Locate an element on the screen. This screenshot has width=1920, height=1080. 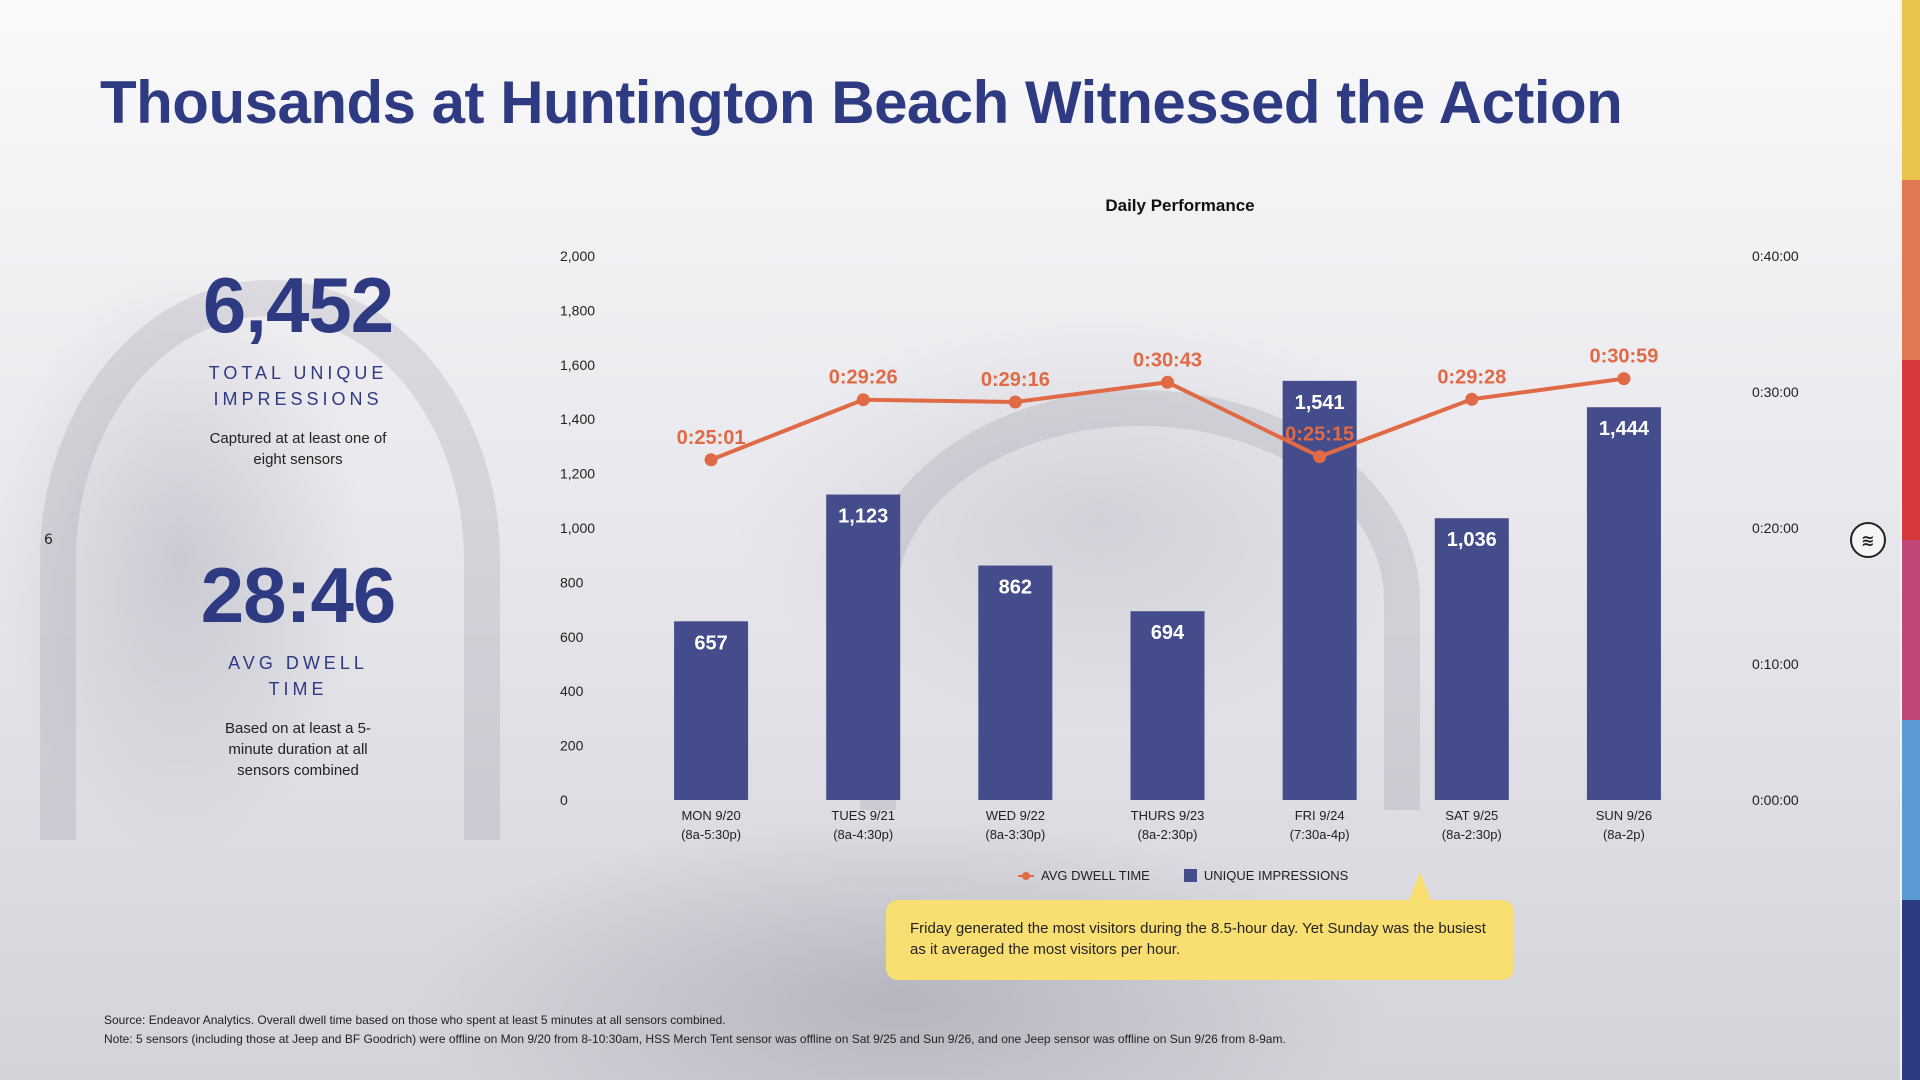
bar-value-label: 1,444 is located at coordinates (1624, 429).